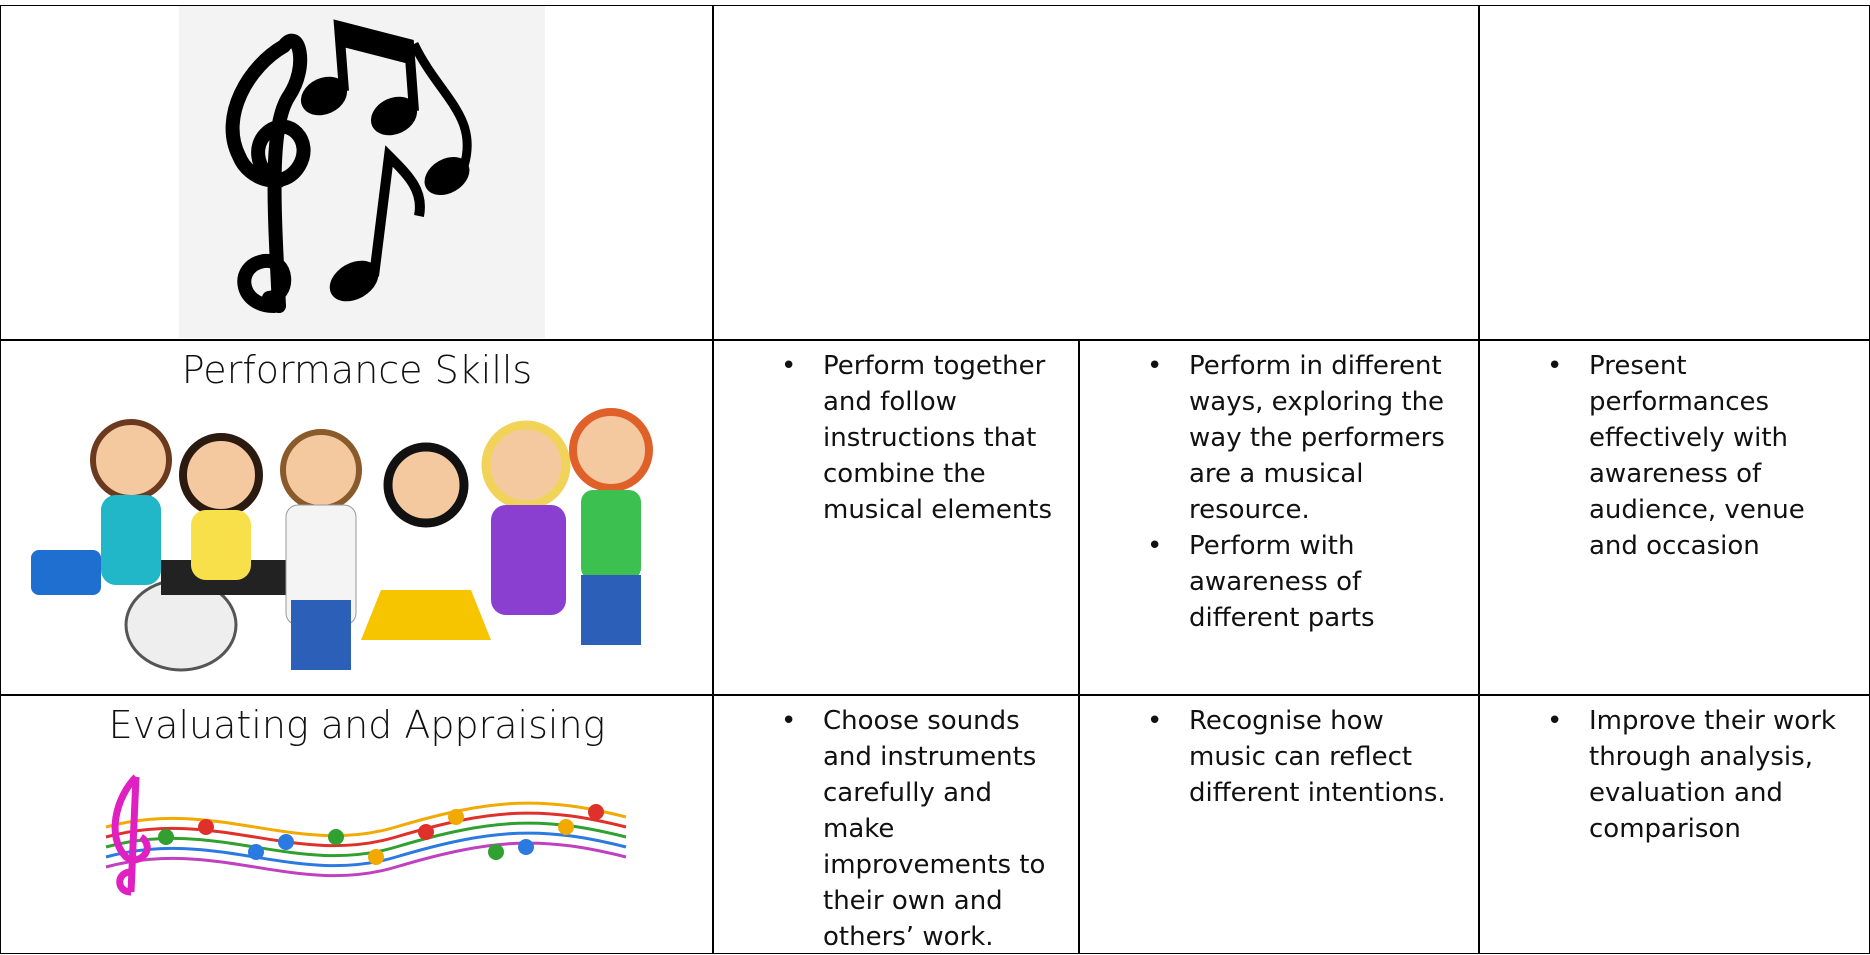 Image resolution: width=1870 pixels, height=955 pixels. I want to click on row-label: Evaluating and Appraising, so click(357, 725).